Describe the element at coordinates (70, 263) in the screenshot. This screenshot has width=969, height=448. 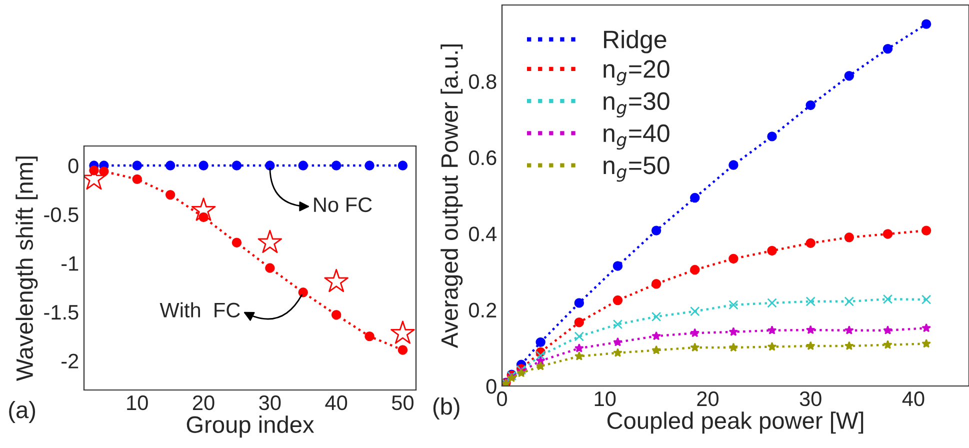
I see `y-tick-label: -1` at that location.